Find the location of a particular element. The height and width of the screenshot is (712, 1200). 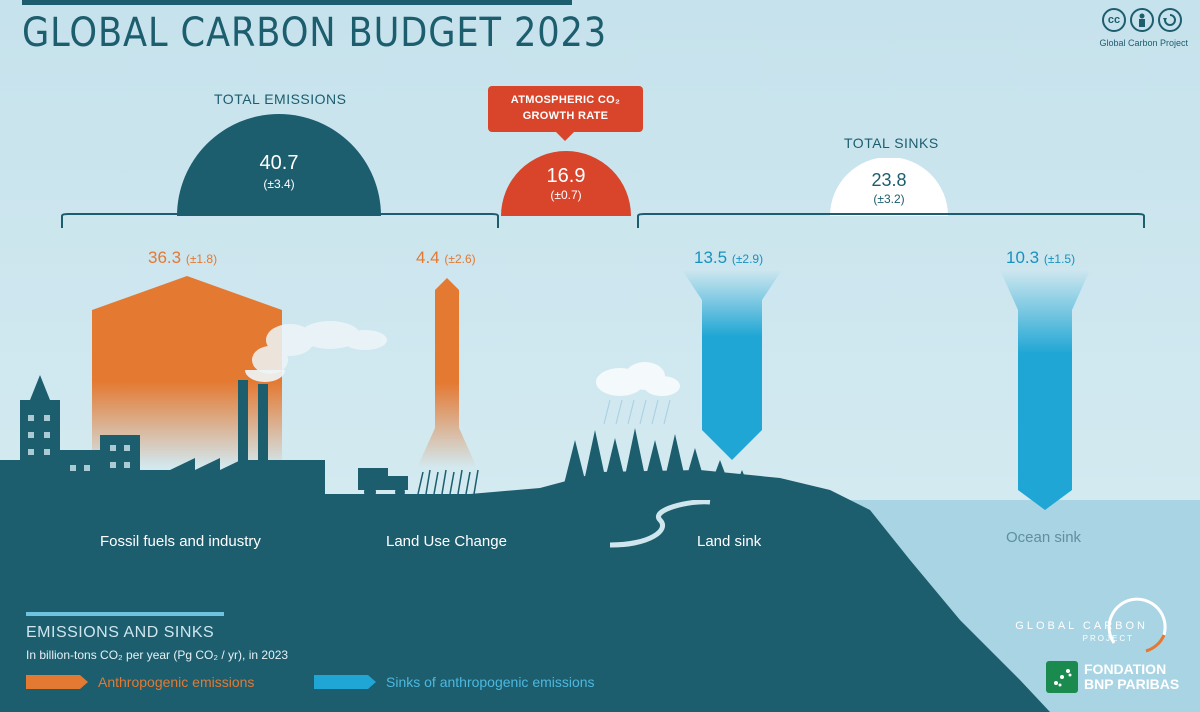

total-emissions-dome is located at coordinates (279, 165).